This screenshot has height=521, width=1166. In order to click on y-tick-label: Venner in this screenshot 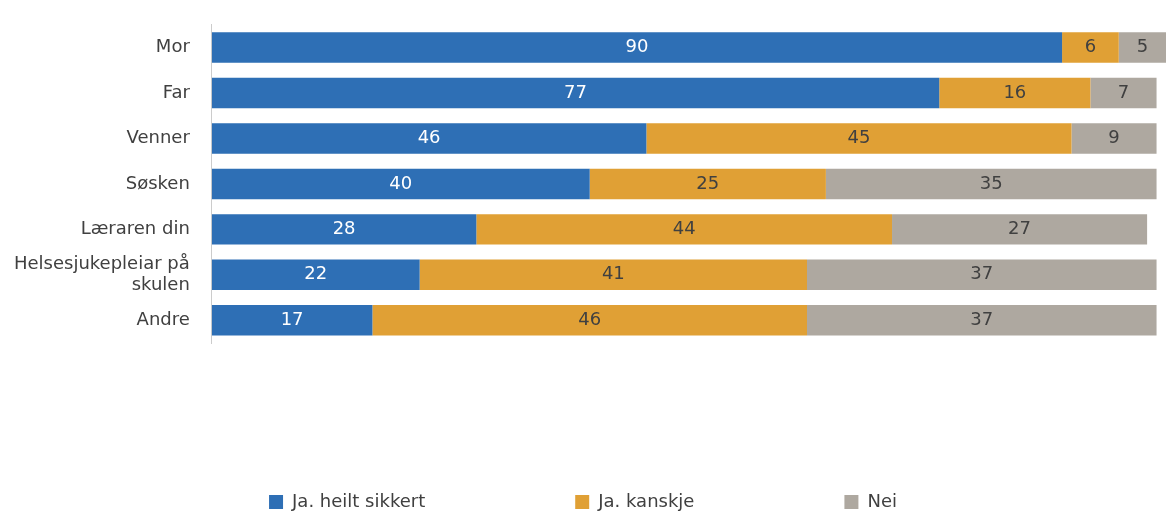, I will do `click(158, 137)`.